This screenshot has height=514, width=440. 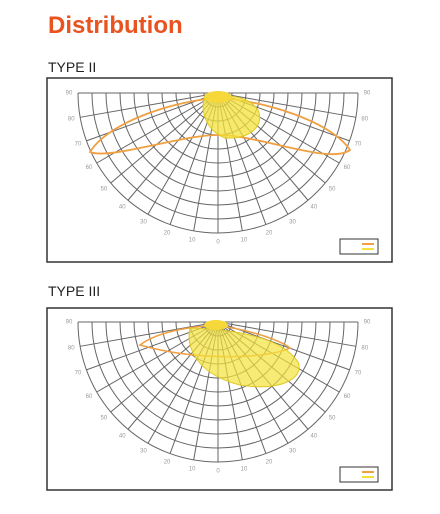 I want to click on light-curve, so click(x=220, y=126).